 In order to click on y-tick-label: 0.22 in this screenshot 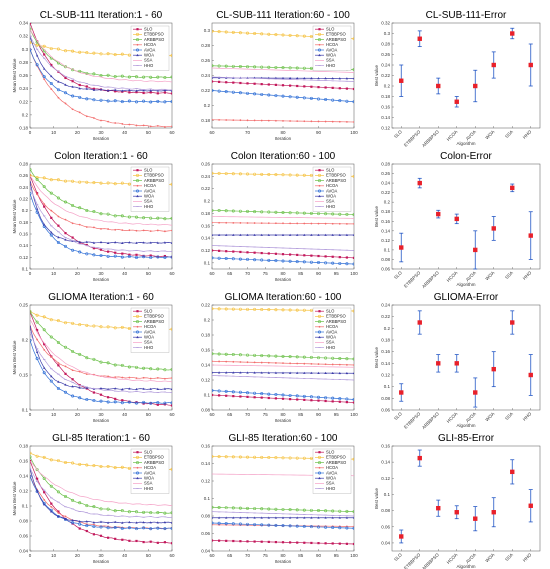, I will do `click(385, 75)`.